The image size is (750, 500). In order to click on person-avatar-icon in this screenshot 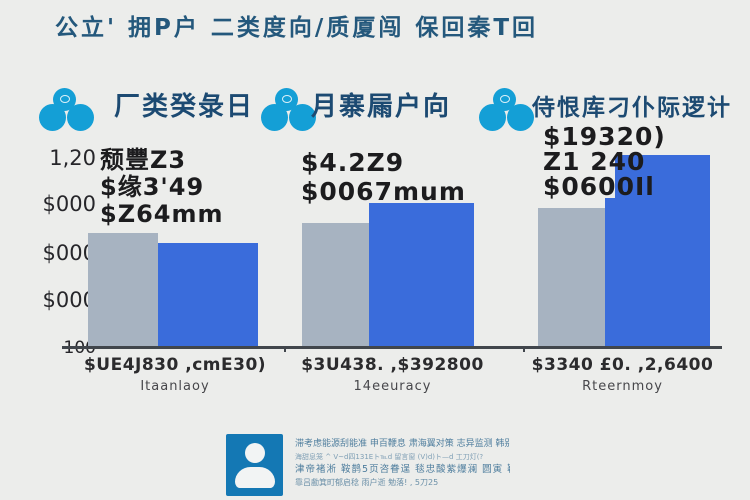, I will do `click(254, 465)`.